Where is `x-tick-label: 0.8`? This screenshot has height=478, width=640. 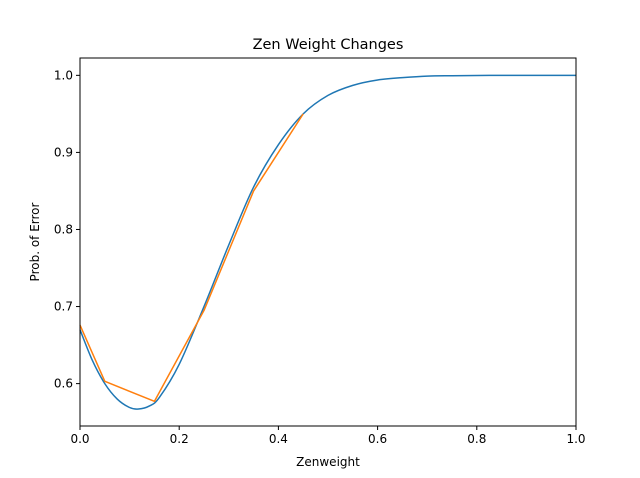 x-tick-label: 0.8 is located at coordinates (476, 439).